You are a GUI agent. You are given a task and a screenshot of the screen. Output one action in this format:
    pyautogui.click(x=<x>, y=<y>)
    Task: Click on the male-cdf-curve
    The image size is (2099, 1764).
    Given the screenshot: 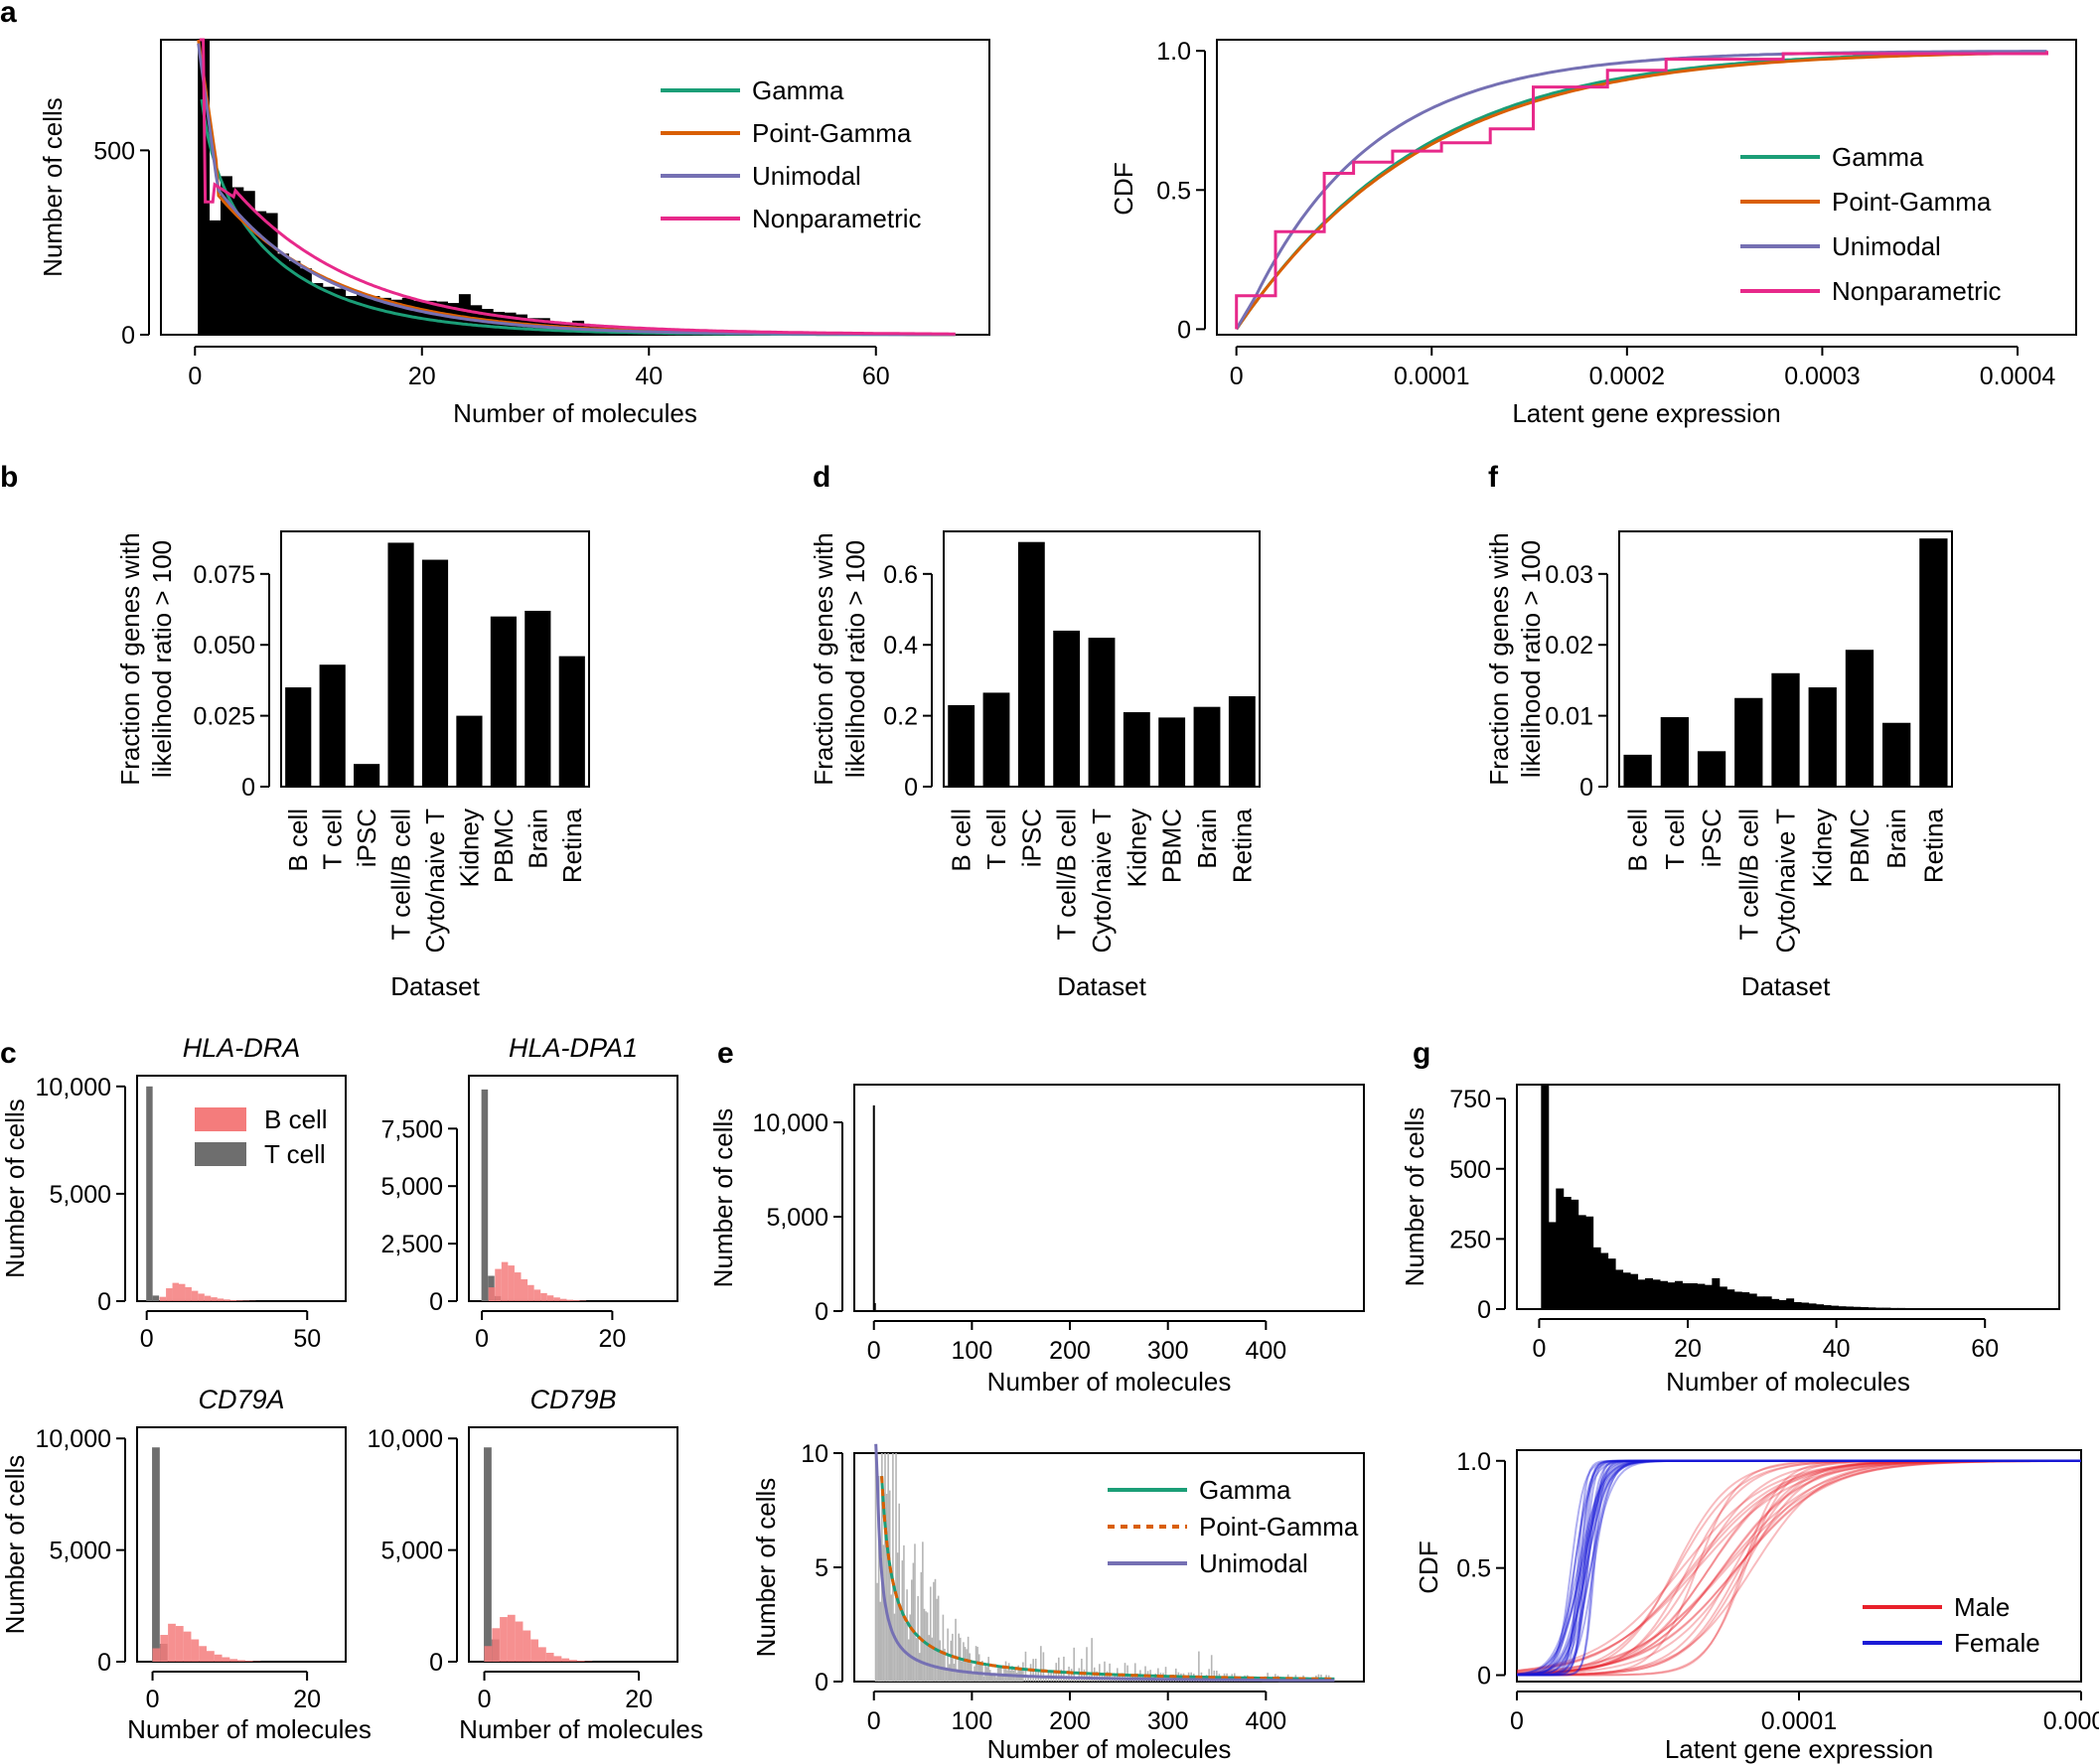 What is the action you would take?
    pyautogui.click(x=1798, y=1567)
    